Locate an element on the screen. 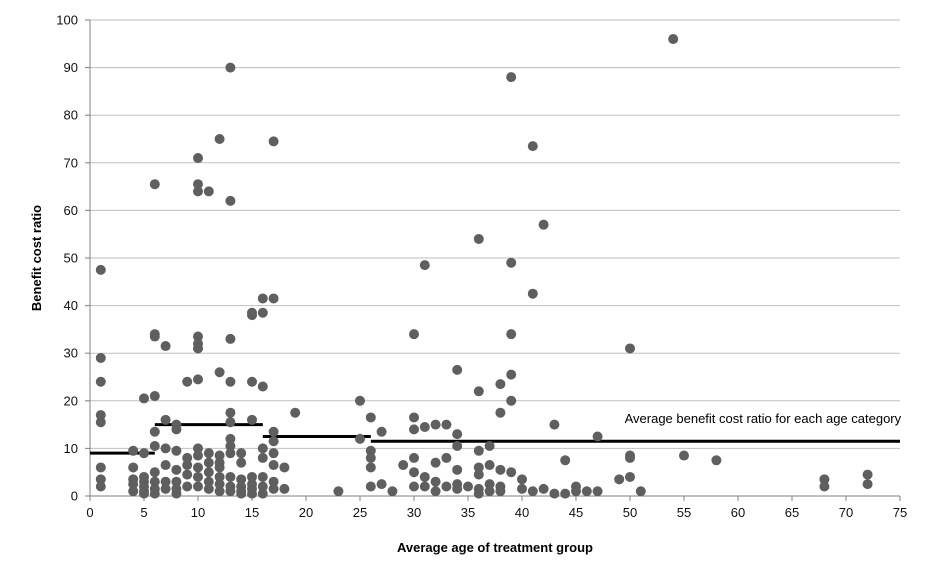  y-tick-label: 0 is located at coordinates (74, 496).